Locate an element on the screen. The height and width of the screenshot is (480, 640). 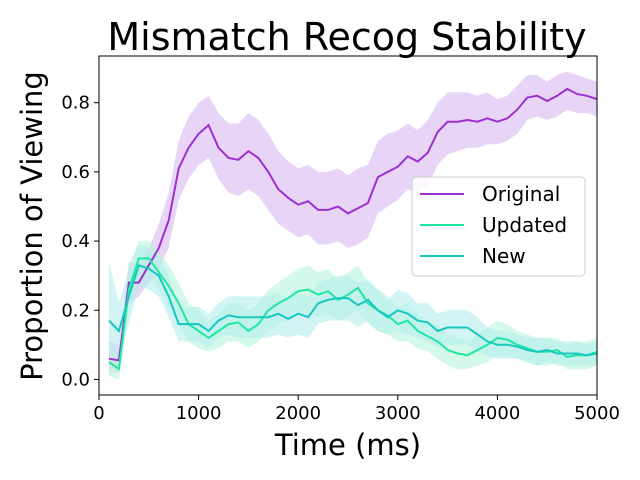
y-tick-label: 0.4 is located at coordinates (75, 241).